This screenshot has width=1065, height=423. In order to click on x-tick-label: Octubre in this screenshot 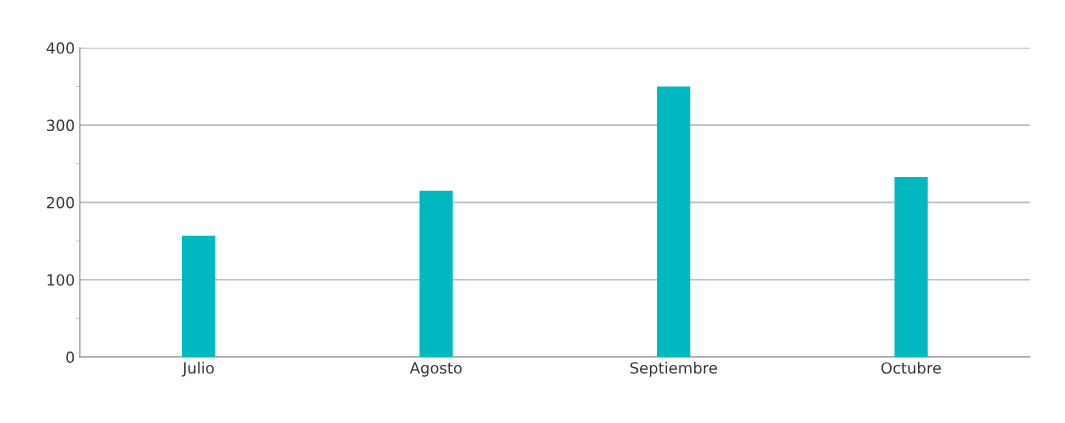, I will do `click(911, 367)`.